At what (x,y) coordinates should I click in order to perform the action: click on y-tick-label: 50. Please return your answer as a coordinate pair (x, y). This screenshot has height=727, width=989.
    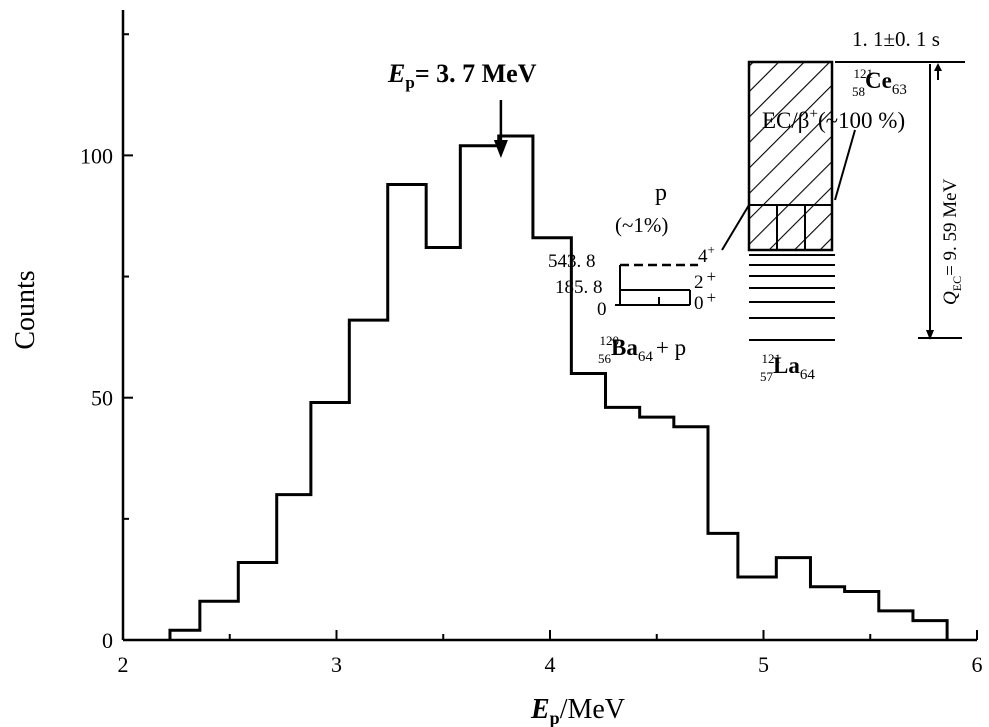
    Looking at the image, I should click on (102, 398).